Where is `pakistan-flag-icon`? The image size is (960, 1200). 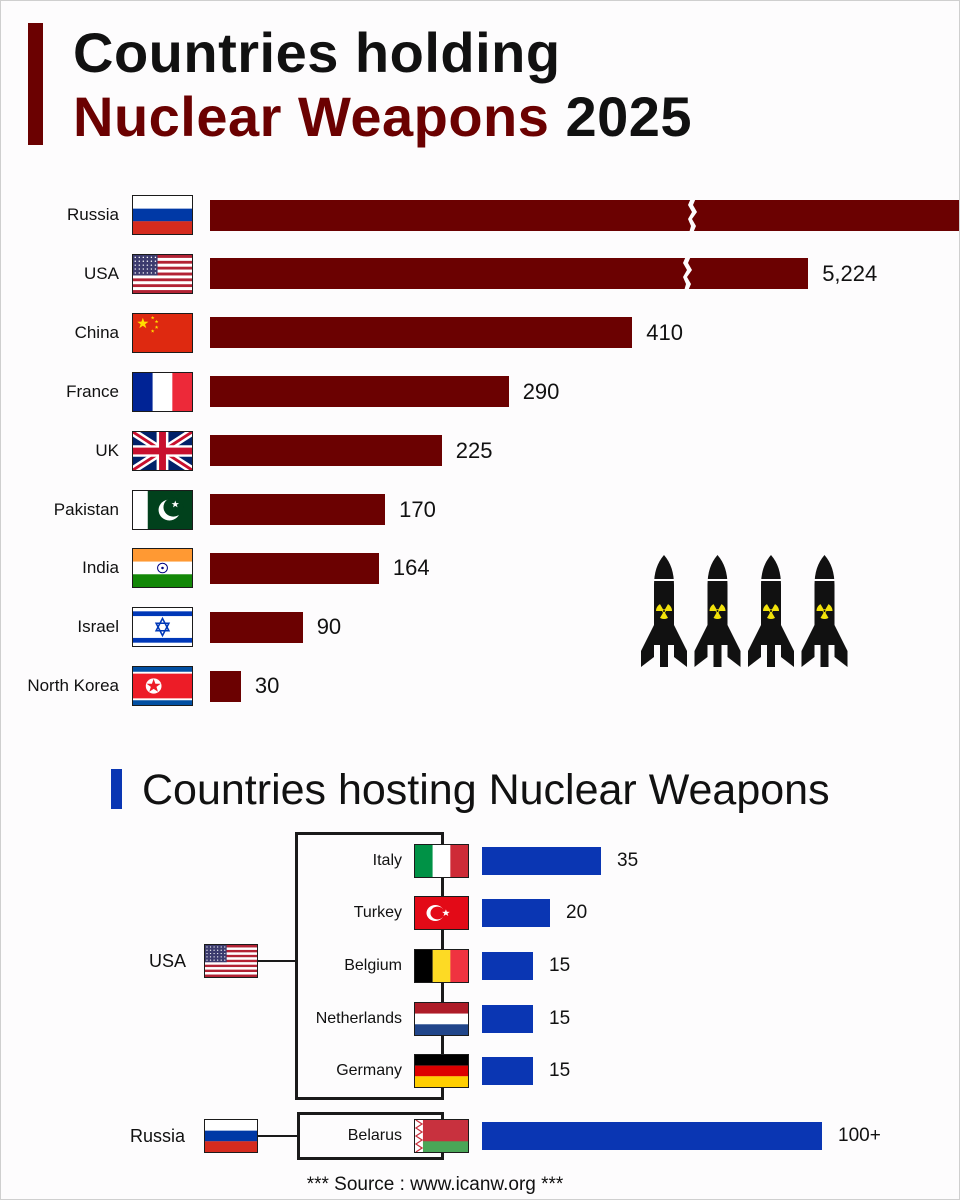 pakistan-flag-icon is located at coordinates (162, 509).